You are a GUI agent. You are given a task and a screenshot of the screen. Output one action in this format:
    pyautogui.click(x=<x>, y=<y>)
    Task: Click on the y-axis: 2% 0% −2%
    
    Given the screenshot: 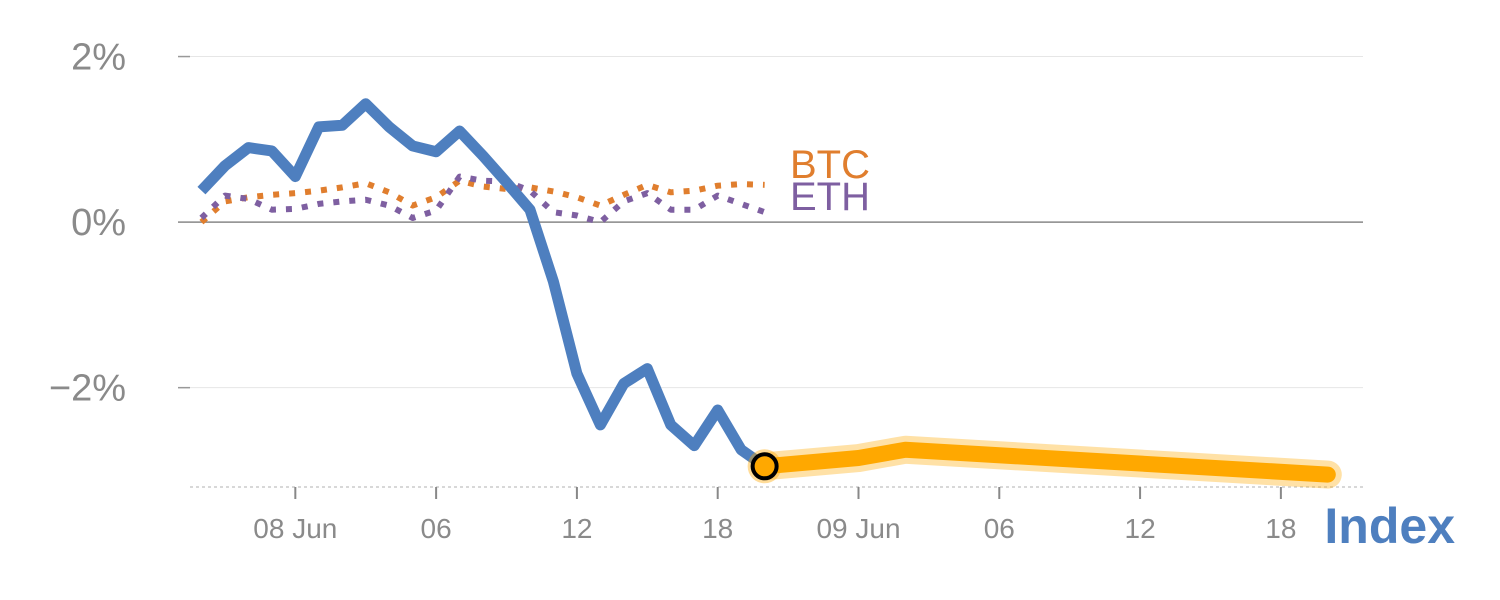 What is the action you would take?
    pyautogui.click(x=119, y=223)
    